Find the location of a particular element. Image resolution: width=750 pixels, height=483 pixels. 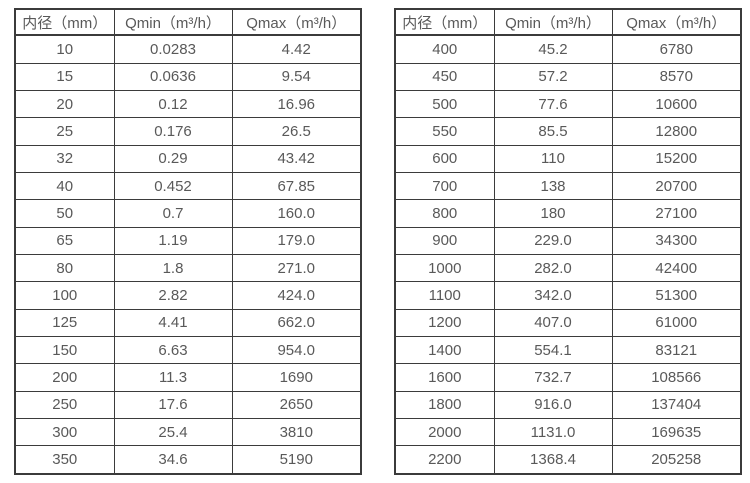

table-cell: 900 is located at coordinates (444, 240).